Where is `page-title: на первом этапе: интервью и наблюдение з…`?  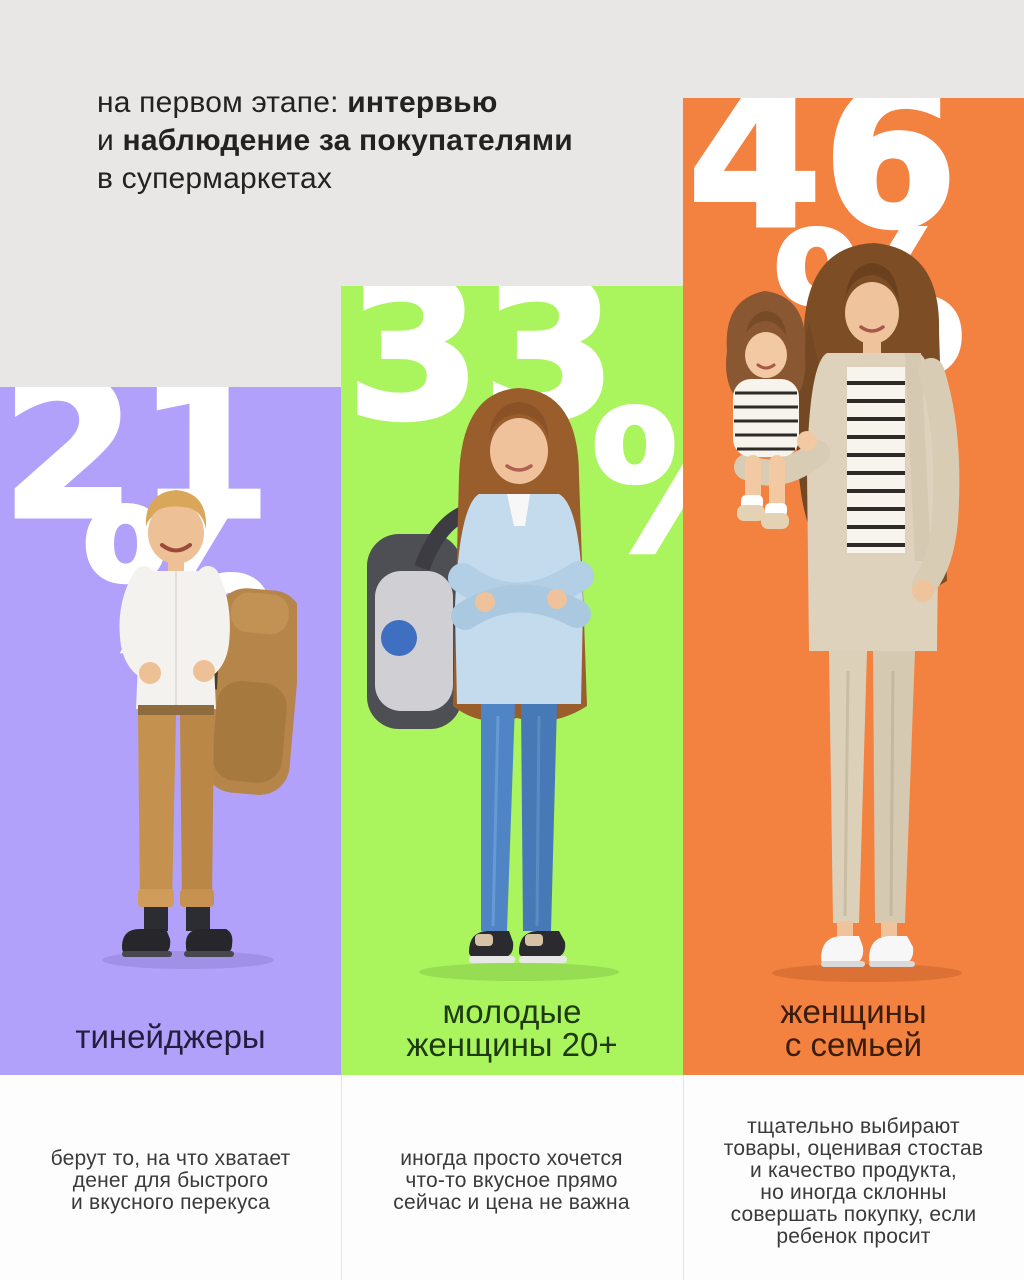
page-title: на первом этапе: интервью и наблюдение з… is located at coordinates (335, 141).